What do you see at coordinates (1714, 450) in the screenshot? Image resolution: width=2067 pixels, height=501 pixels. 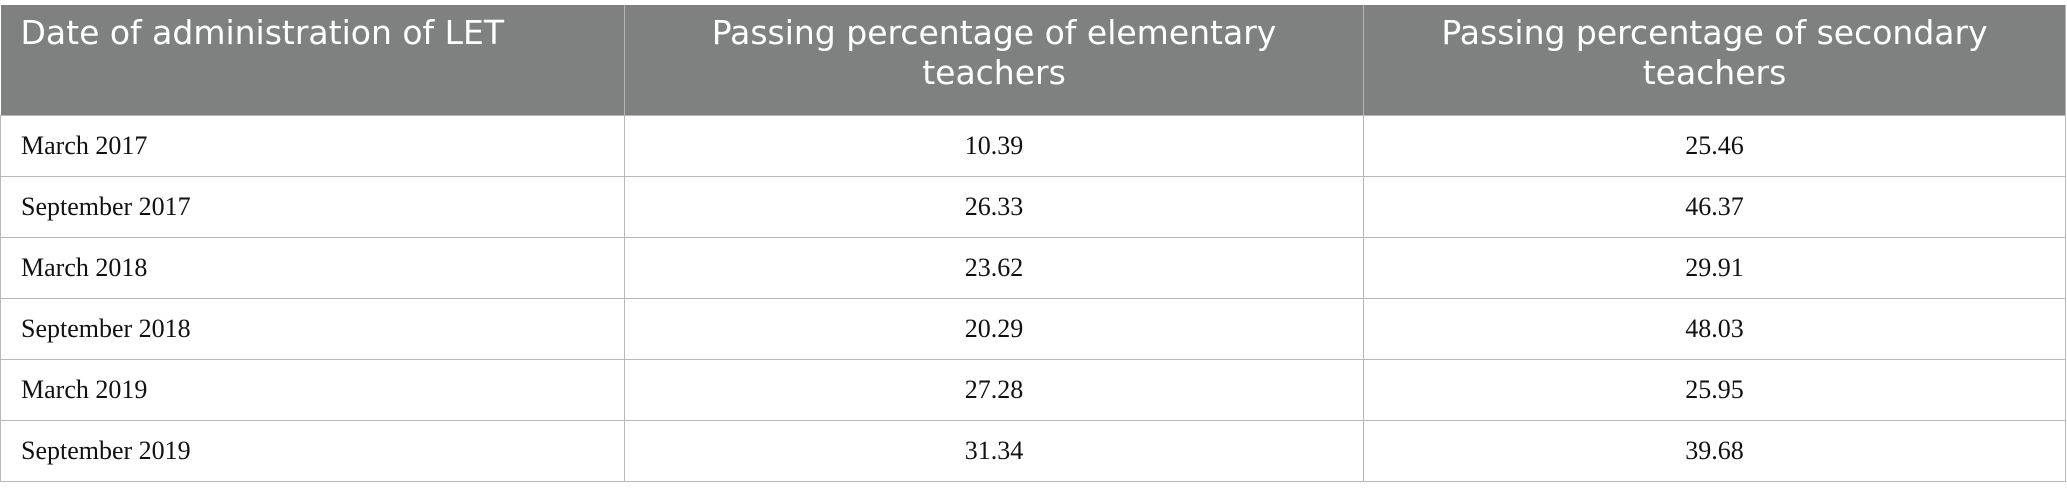 I see `table-cell: 39.68` at bounding box center [1714, 450].